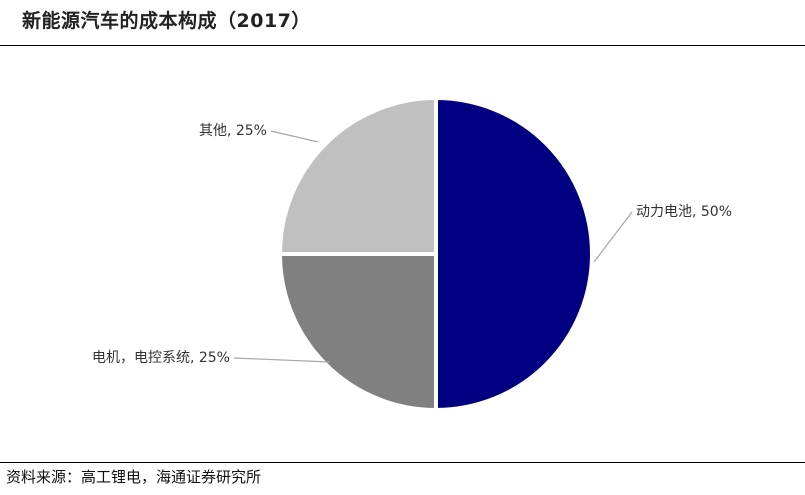  I want to click on slice-label-3: 其他, 25%, so click(233, 131).